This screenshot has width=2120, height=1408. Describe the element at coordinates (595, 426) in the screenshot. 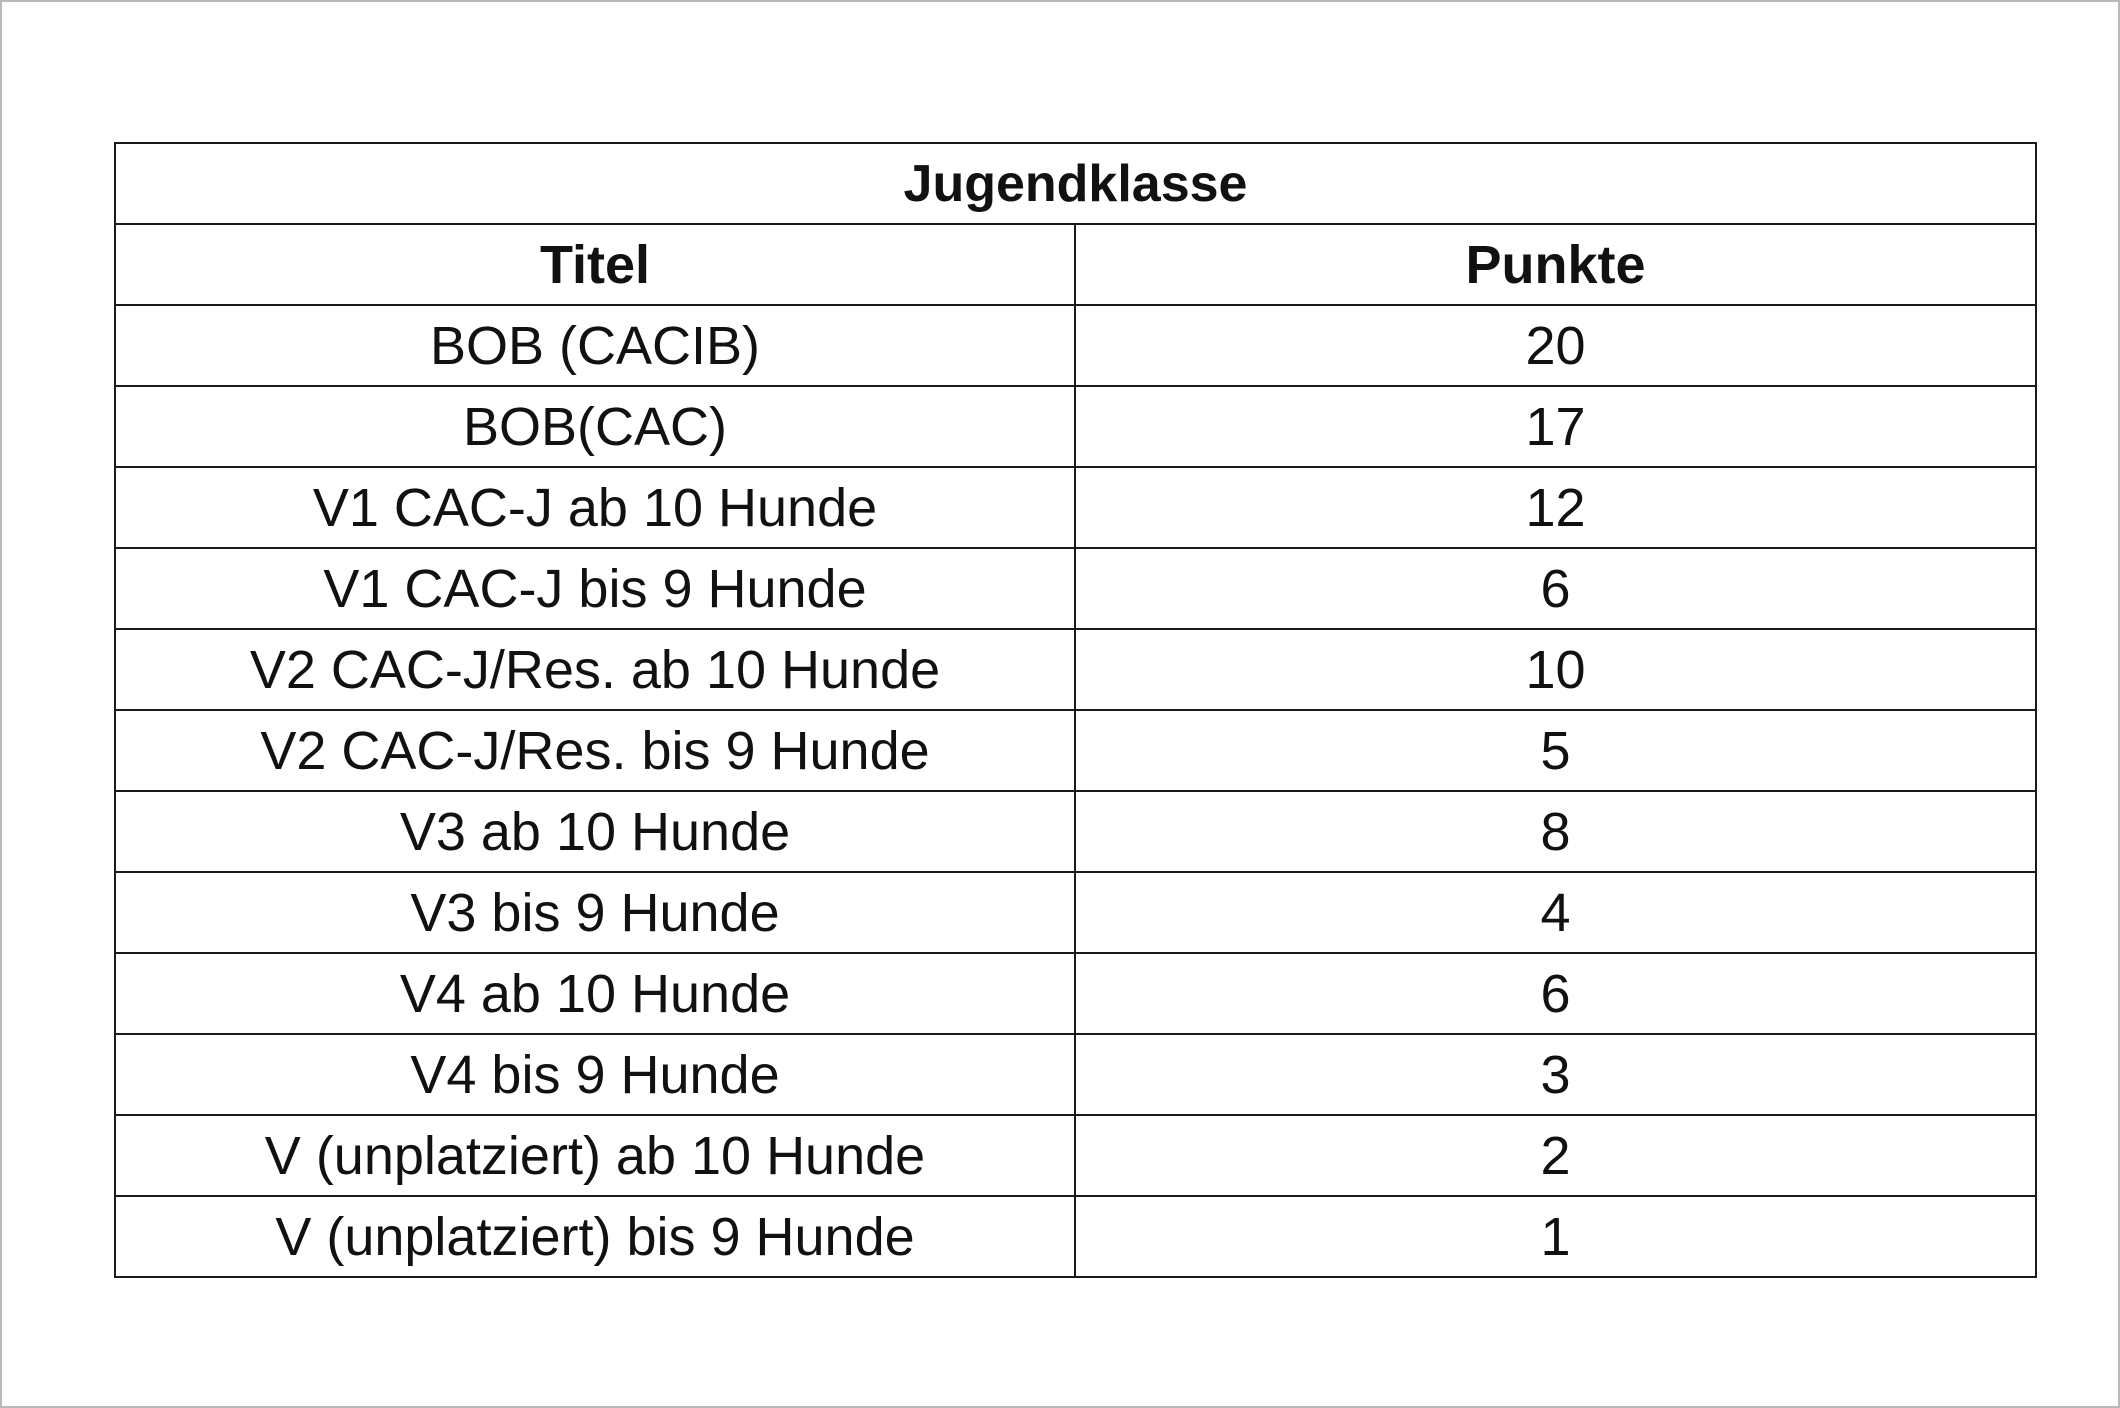

I see `cell-titel: BOB(CAC)` at that location.